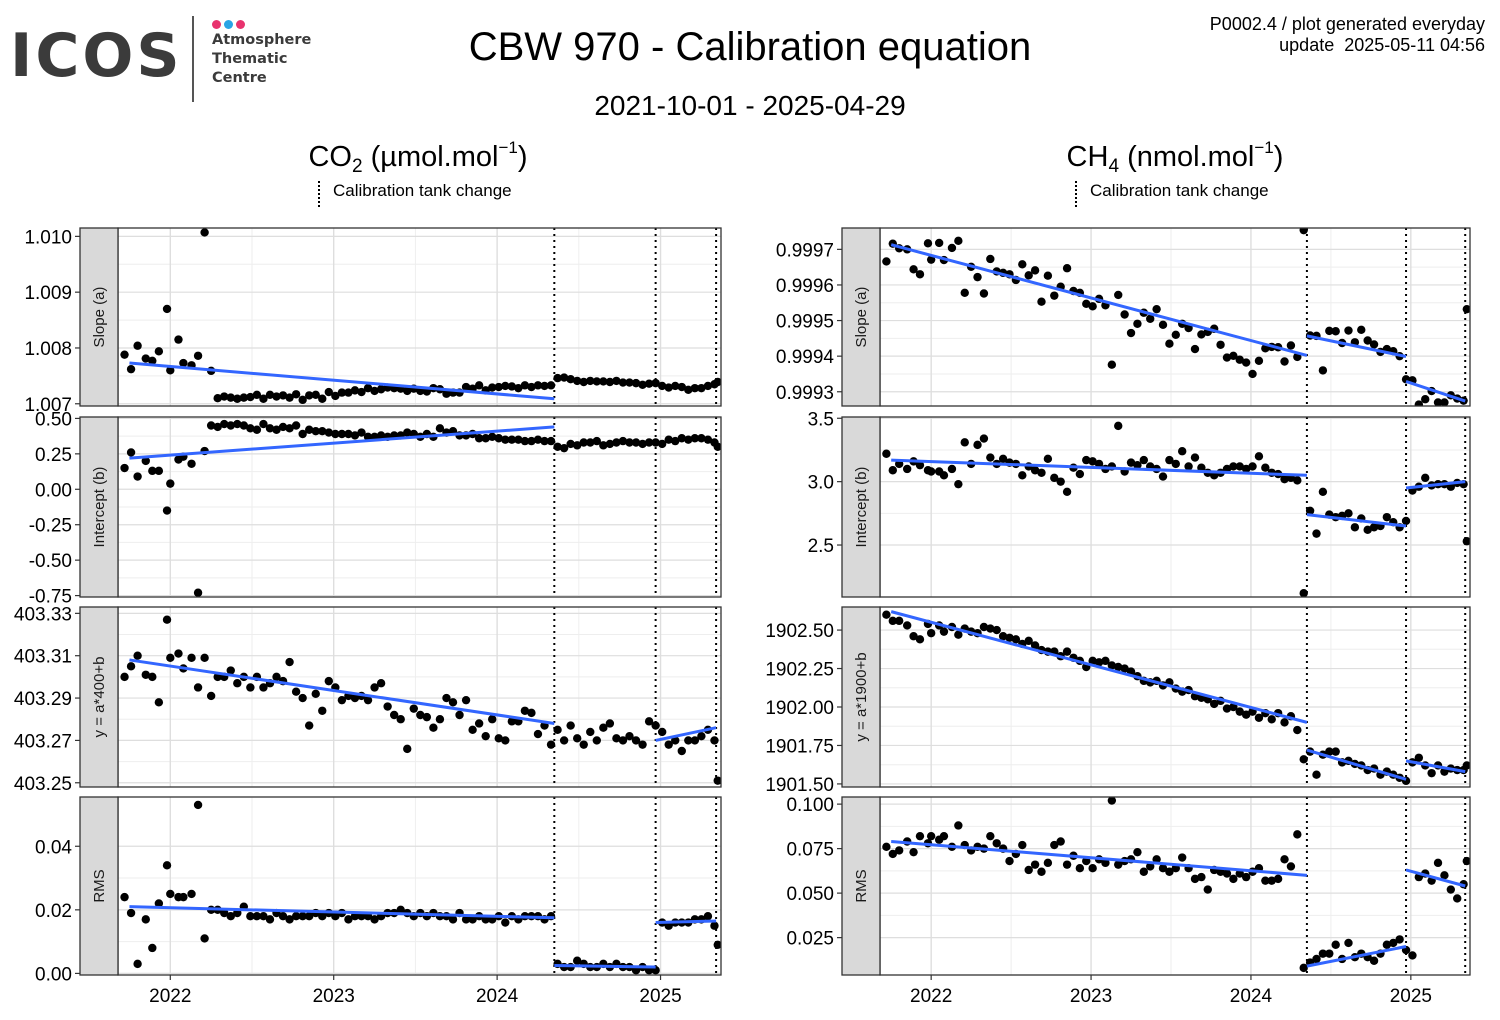 The height and width of the screenshot is (1020, 1500). Describe the element at coordinates (861, 697) in the screenshot. I see `facet-strip` at that location.